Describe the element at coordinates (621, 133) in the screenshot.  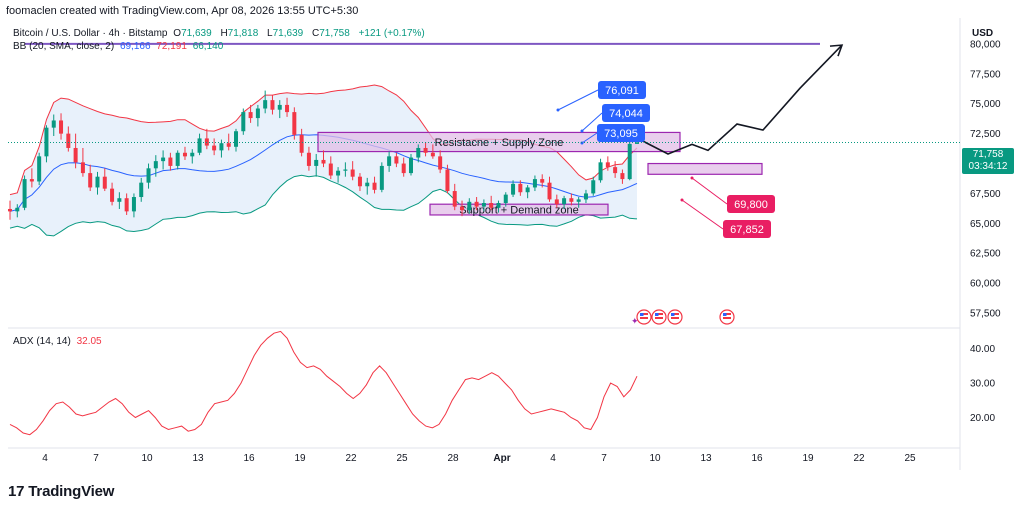
I see `price-label-box` at that location.